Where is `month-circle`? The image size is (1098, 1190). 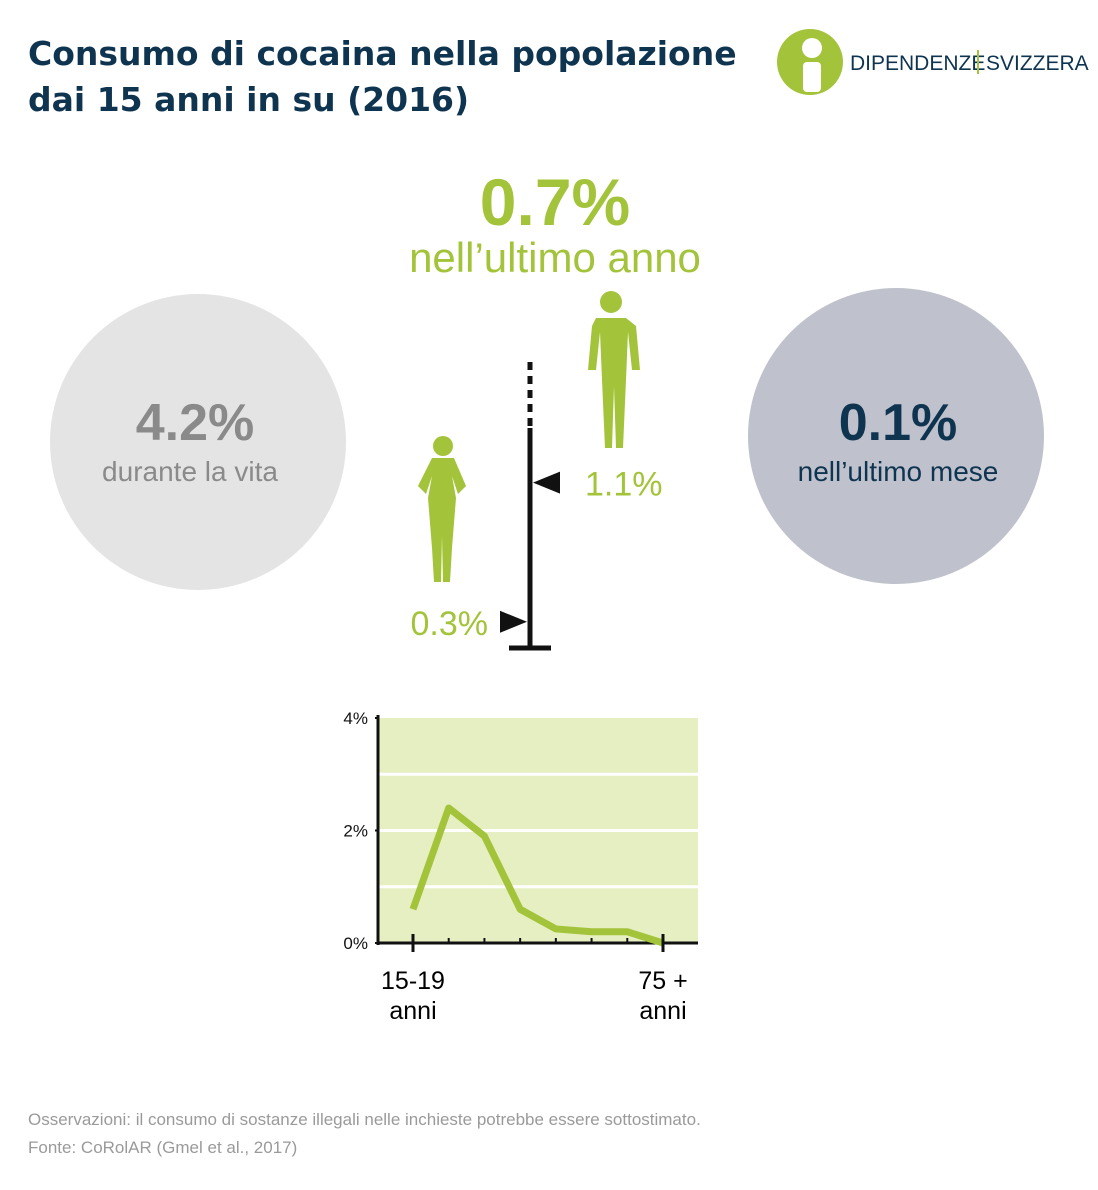
month-circle is located at coordinates (896, 436).